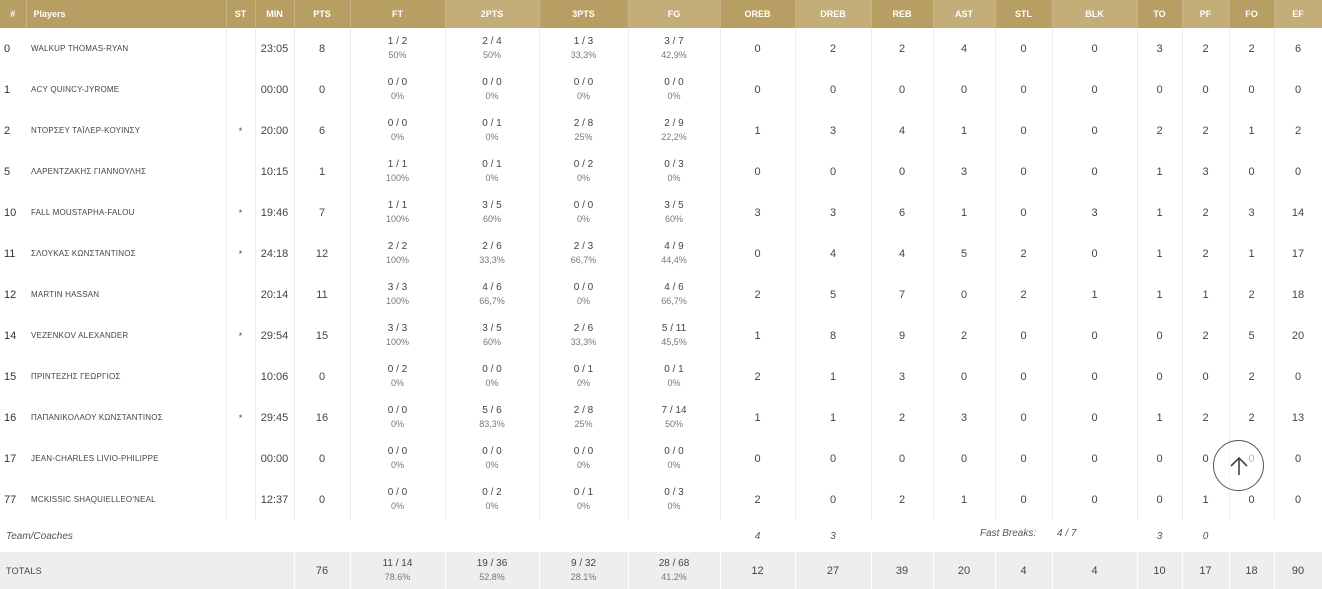  Describe the element at coordinates (492, 14) in the screenshot. I see `col-header-2pts: 2PTS` at that location.